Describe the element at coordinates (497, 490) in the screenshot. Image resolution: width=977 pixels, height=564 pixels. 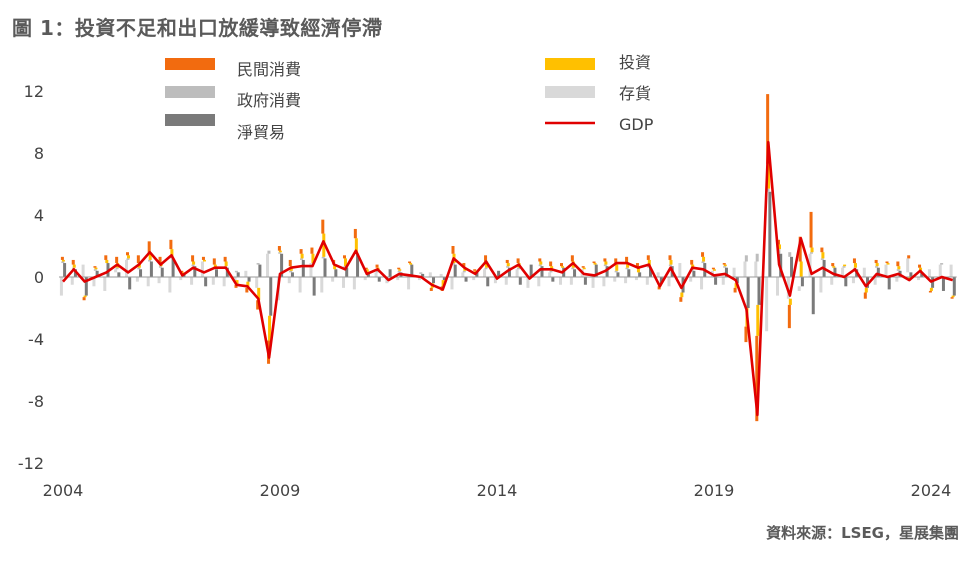
I see `x-axis-ticks: 2004 2009 2014 2019 2024` at that location.